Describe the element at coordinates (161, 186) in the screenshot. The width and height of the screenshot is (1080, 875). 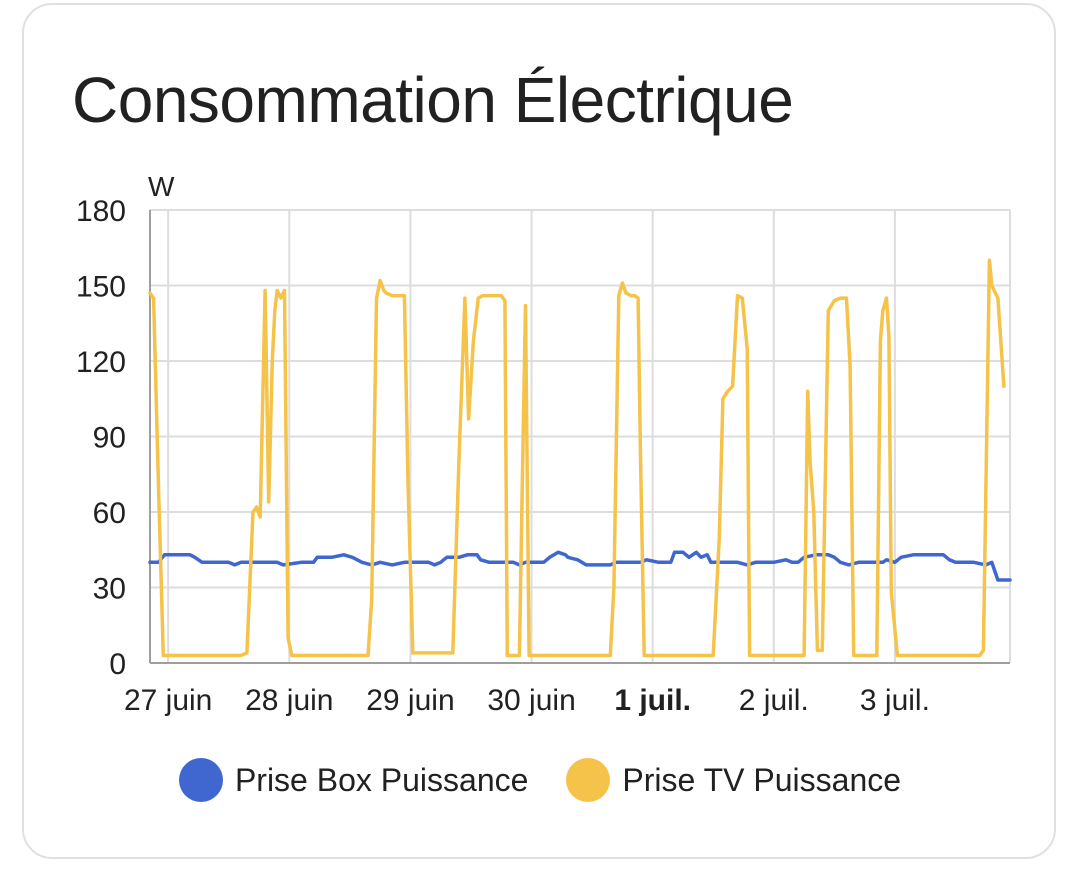
I see `y-axis-label: W` at that location.